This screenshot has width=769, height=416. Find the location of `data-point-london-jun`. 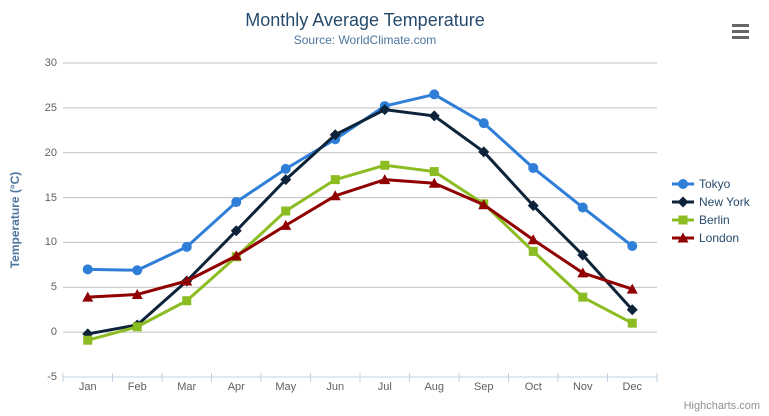

data-point-london-jun is located at coordinates (335, 195).